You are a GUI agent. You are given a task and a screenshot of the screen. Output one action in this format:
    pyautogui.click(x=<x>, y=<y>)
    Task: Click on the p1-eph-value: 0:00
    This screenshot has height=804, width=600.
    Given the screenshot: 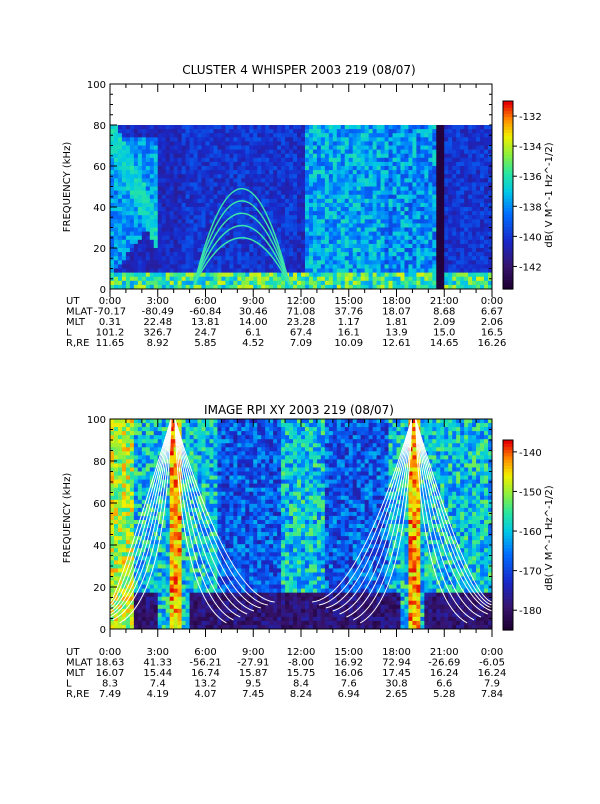 What is the action you would take?
    pyautogui.click(x=492, y=301)
    